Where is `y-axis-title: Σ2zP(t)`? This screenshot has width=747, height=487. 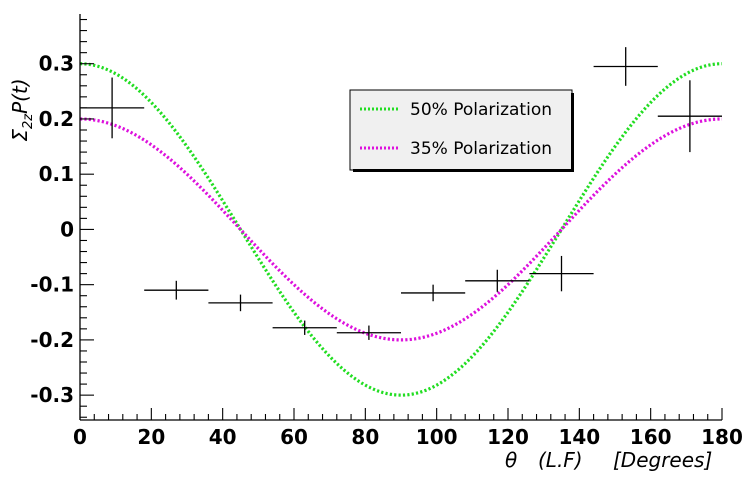 y-axis-title: Σ2zP(t) is located at coordinates (22, 109).